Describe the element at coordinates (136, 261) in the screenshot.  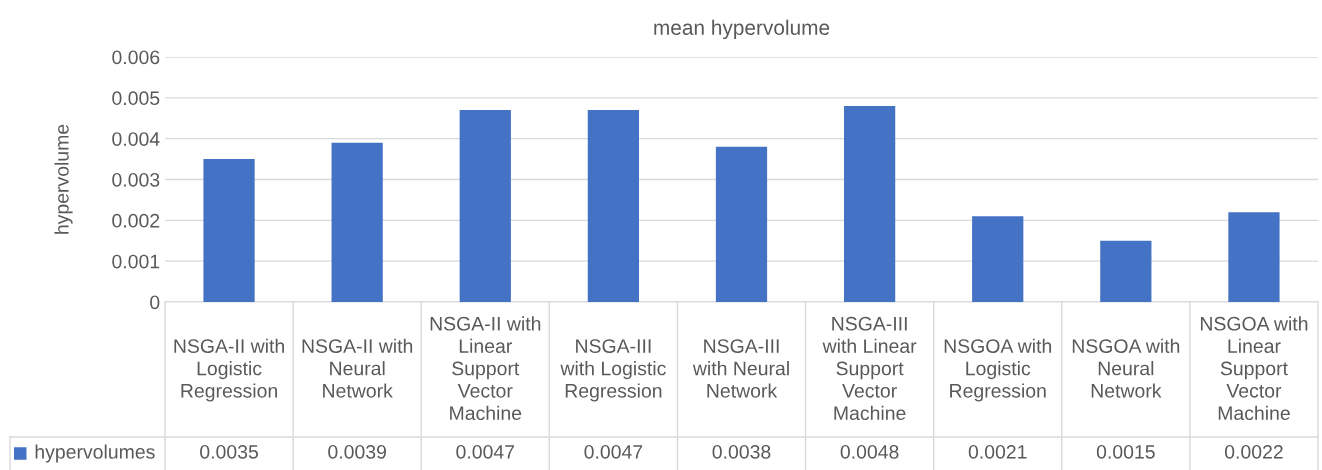
I see `y-tick-label: 0.001` at that location.